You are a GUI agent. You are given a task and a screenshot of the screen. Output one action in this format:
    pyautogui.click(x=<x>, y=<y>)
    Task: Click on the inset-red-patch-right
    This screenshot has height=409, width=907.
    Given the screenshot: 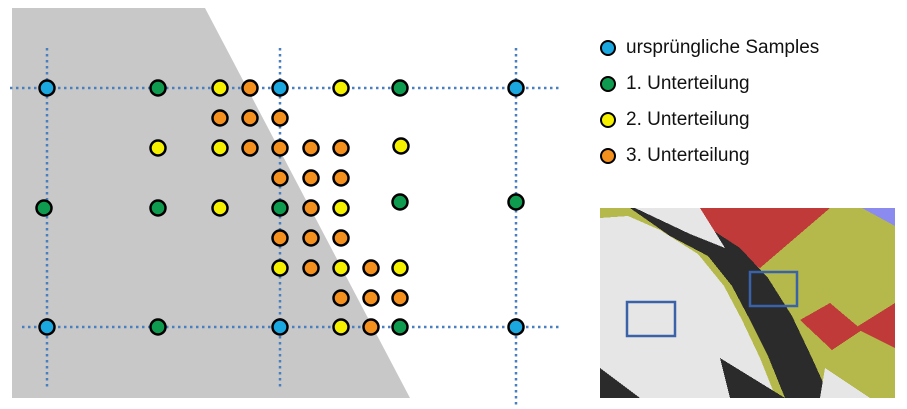 What is the action you would take?
    pyautogui.click(x=875, y=325)
    